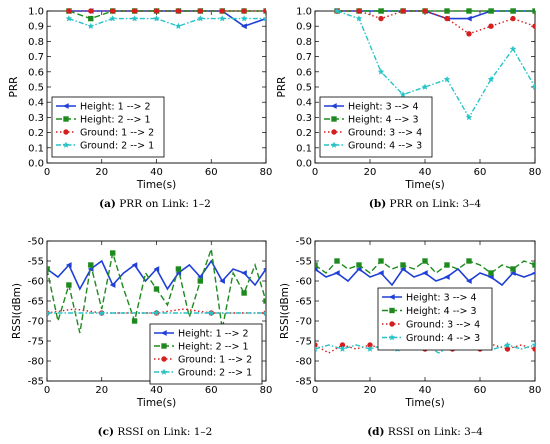  I want to click on legend-label: Height: 1 --> 2, so click(213, 333).